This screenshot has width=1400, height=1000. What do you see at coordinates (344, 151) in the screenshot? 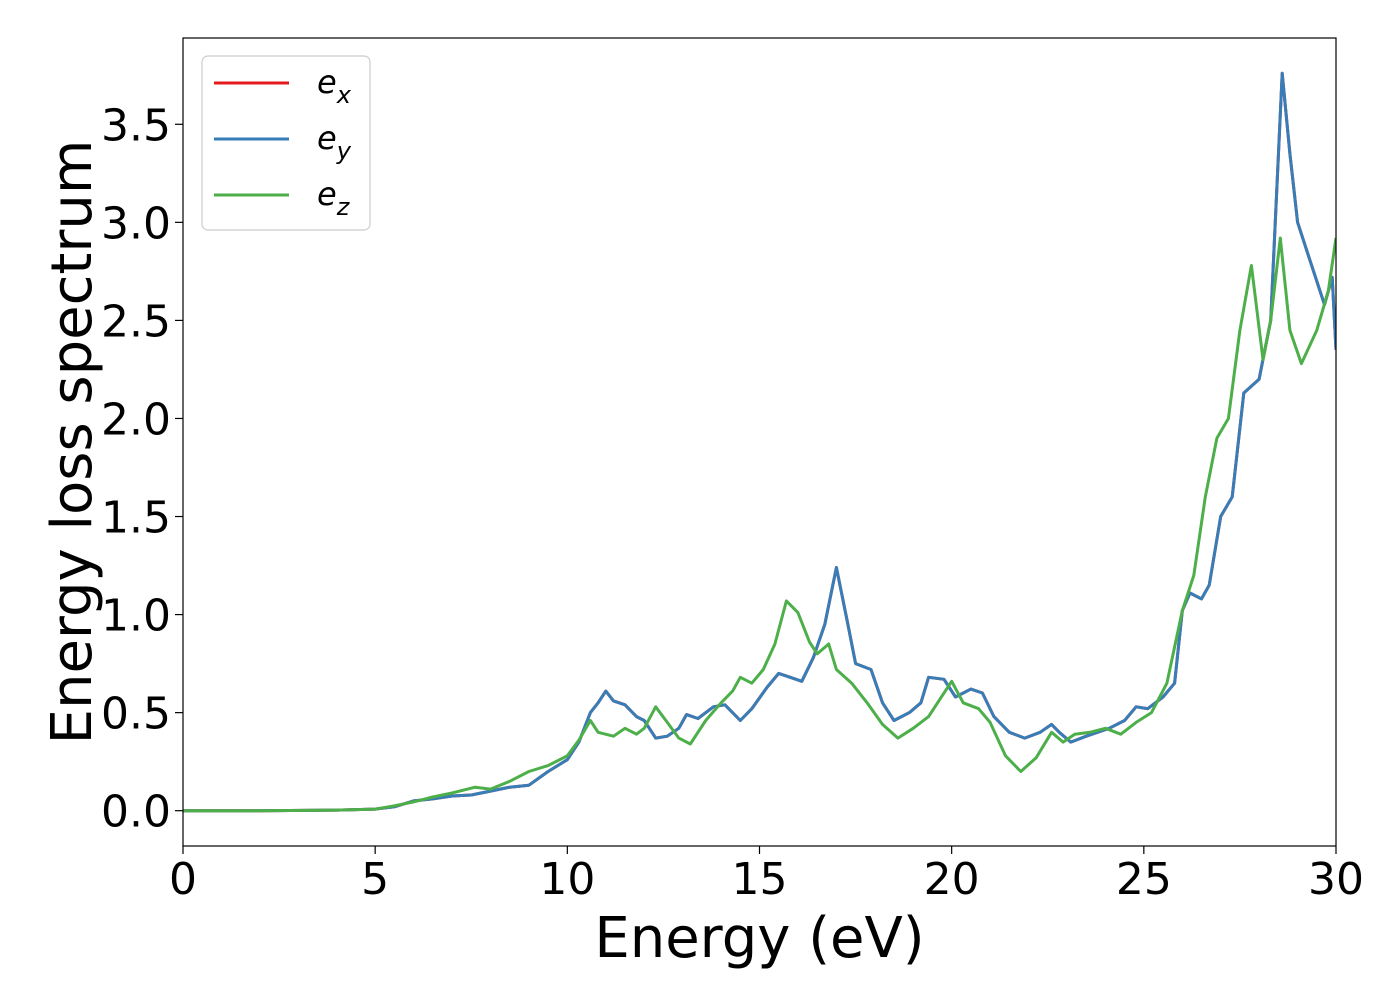
I see `legend-entry-subscript: y` at bounding box center [344, 151].